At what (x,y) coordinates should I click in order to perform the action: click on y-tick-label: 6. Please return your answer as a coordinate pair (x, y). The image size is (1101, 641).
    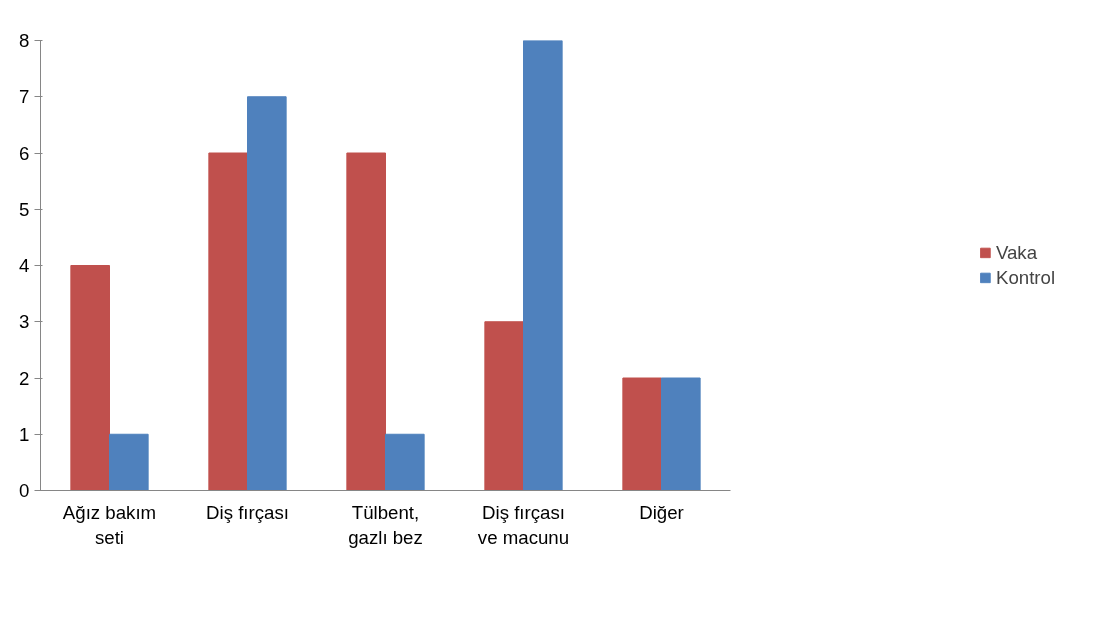
    Looking at the image, I should click on (24, 153).